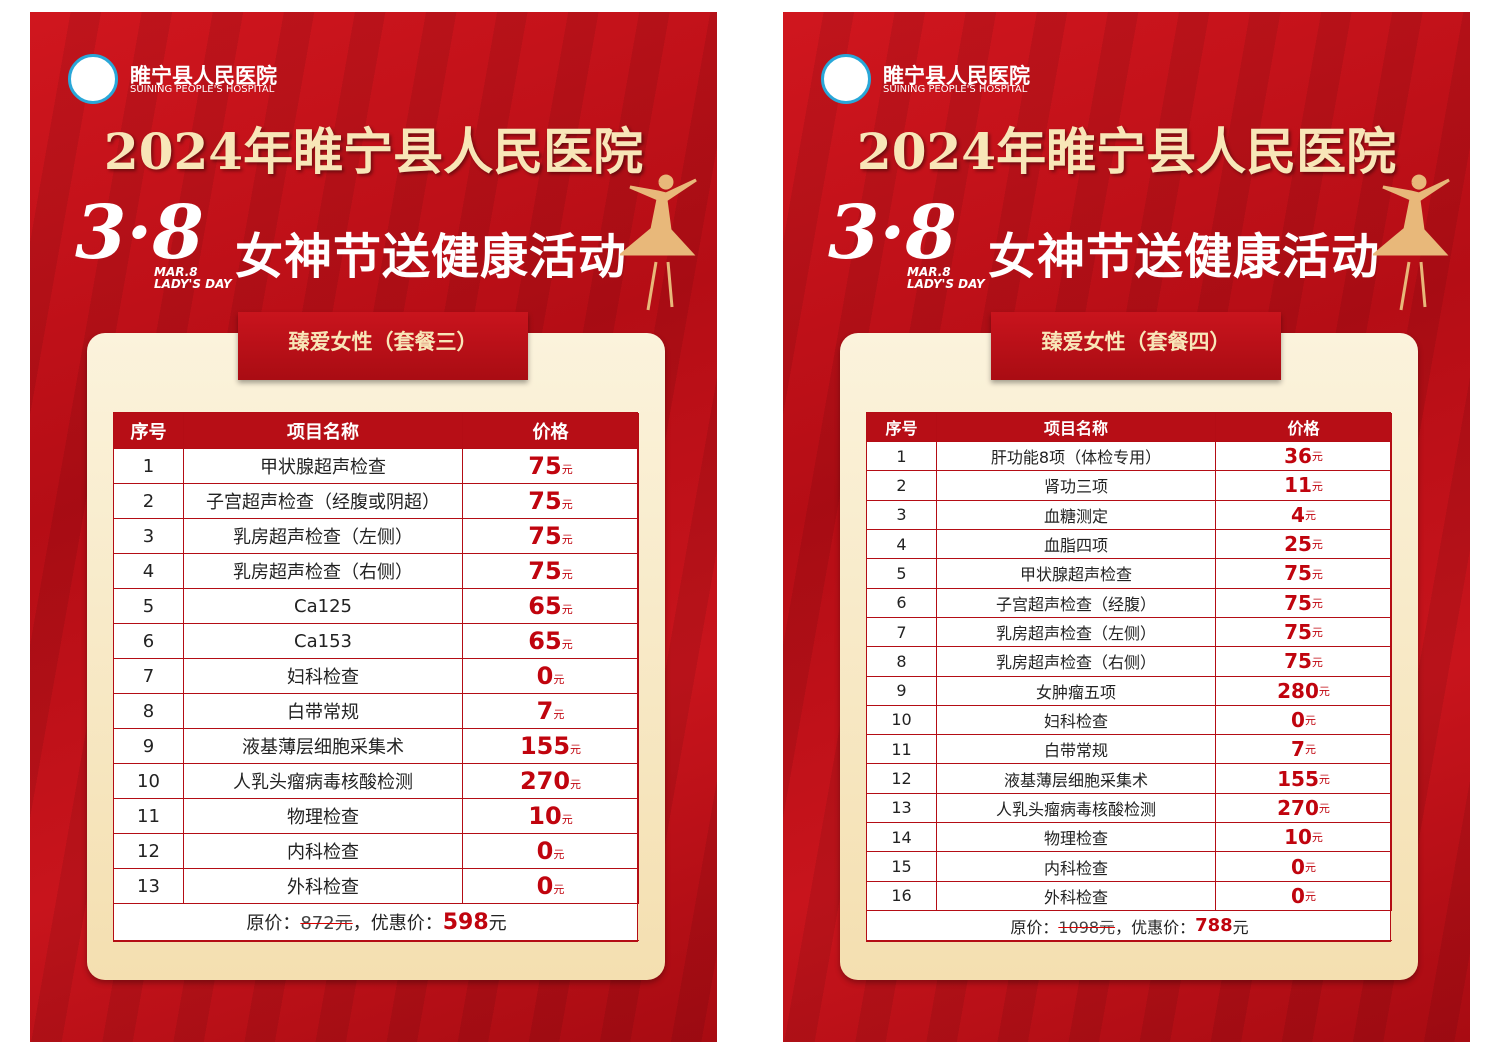 The image size is (1492, 1053). Describe the element at coordinates (1076, 896) in the screenshot. I see `item-name: 外科检查` at that location.